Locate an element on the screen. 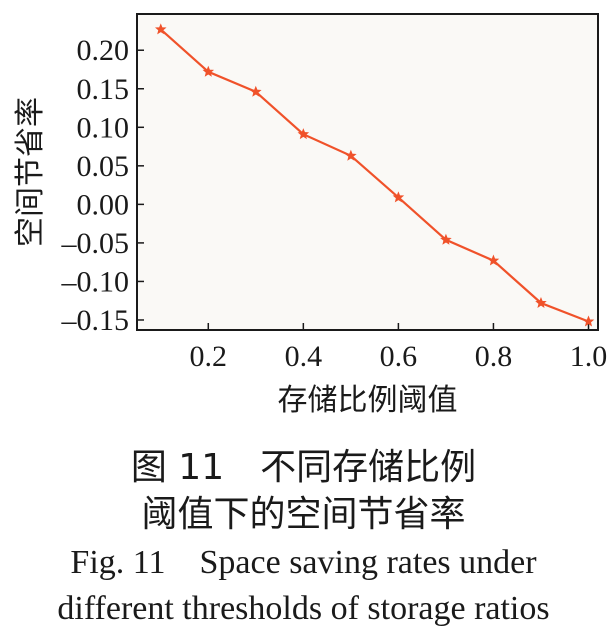 This screenshot has width=607, height=631. y-tick-label: 0.15 is located at coordinates (103, 89).